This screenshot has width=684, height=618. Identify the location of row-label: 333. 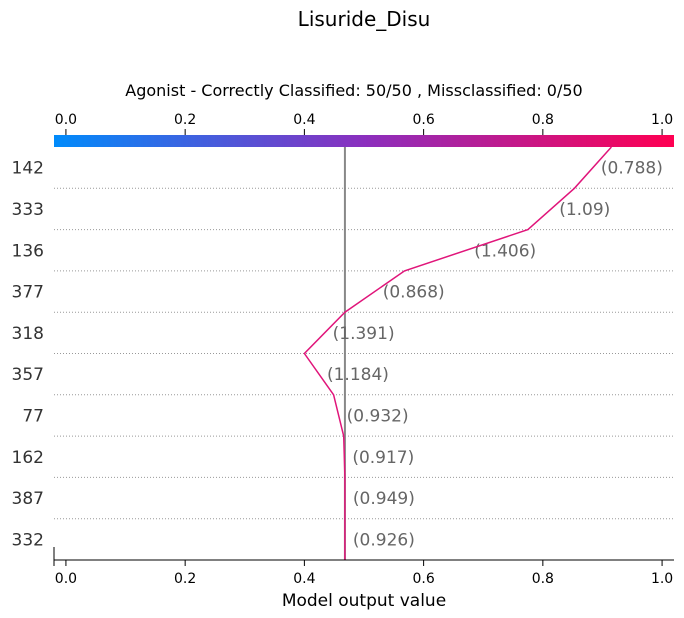
(28, 210).